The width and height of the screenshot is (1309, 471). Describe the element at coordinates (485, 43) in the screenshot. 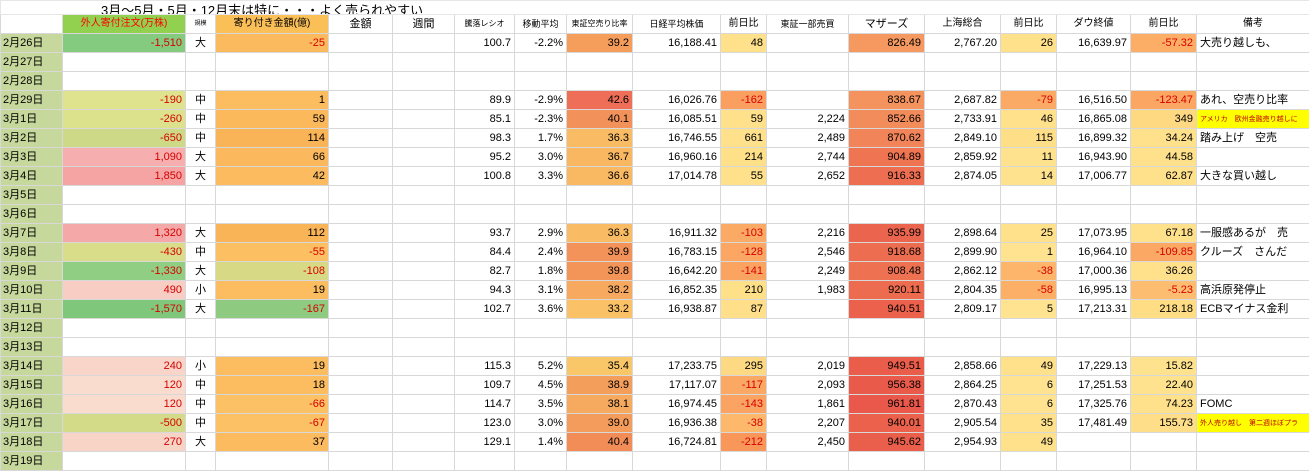

I see `cell-updown-ratio: 100.7` at that location.